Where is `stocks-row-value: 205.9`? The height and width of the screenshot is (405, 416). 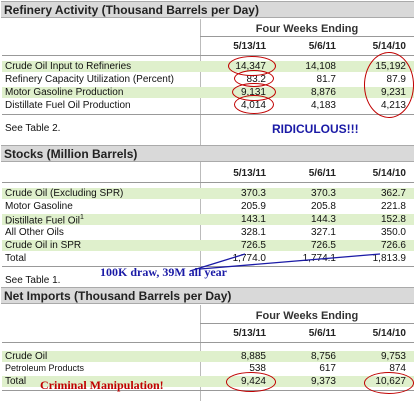
stocks-row-value: 205.9 is located at coordinates (253, 206).